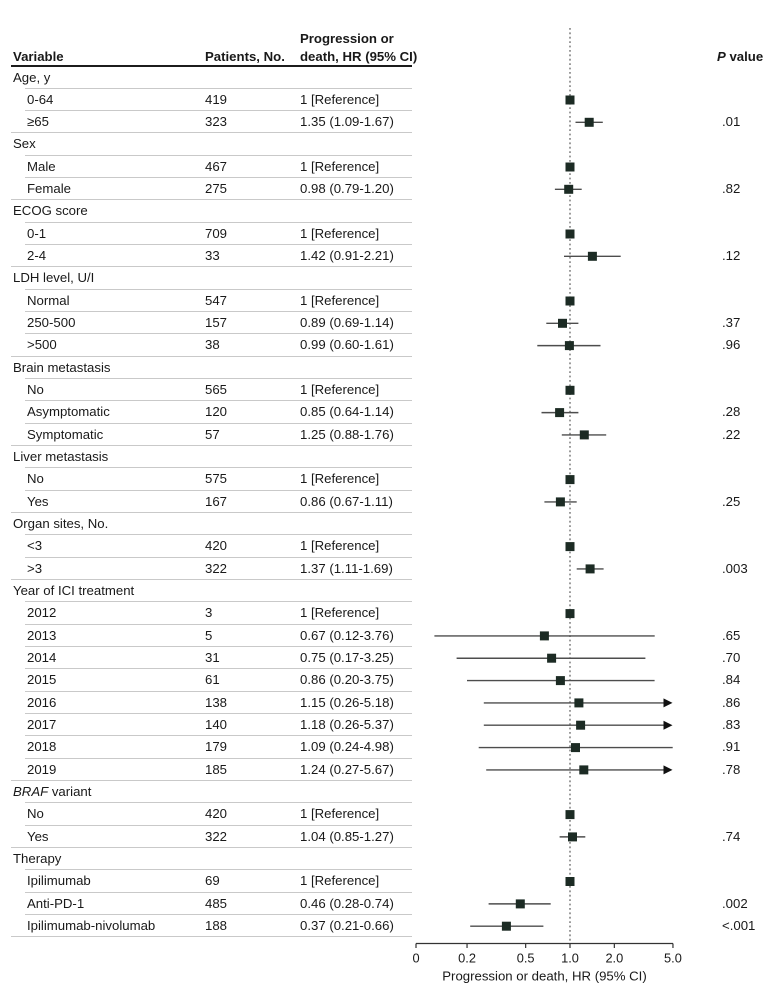 This screenshot has height=1001, width=780. What do you see at coordinates (216, 300) in the screenshot?
I see `row-patients: 547` at bounding box center [216, 300].